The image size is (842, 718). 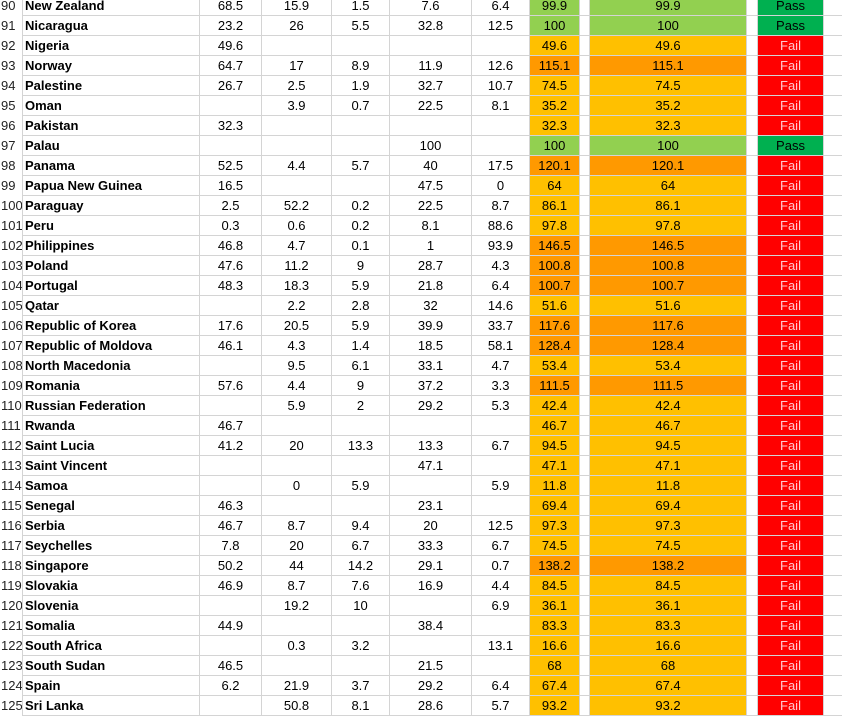 I want to click on value-cell: 6.4, so click(x=501, y=686).